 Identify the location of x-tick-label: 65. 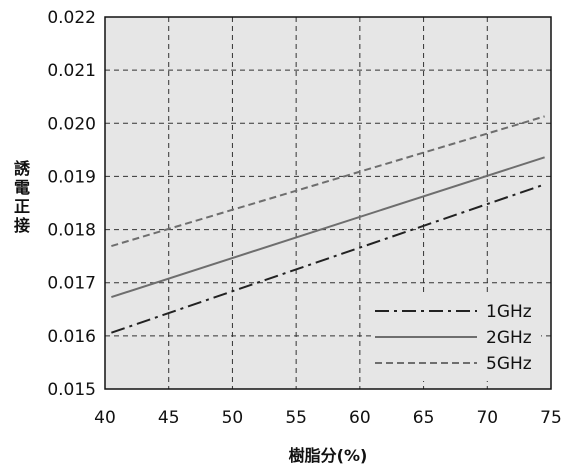
(424, 418).